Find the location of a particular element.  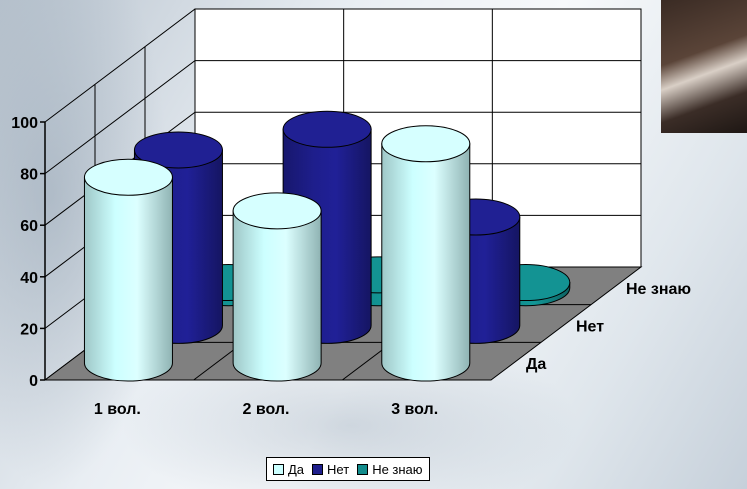

legend-swatch-net is located at coordinates (318, 469).